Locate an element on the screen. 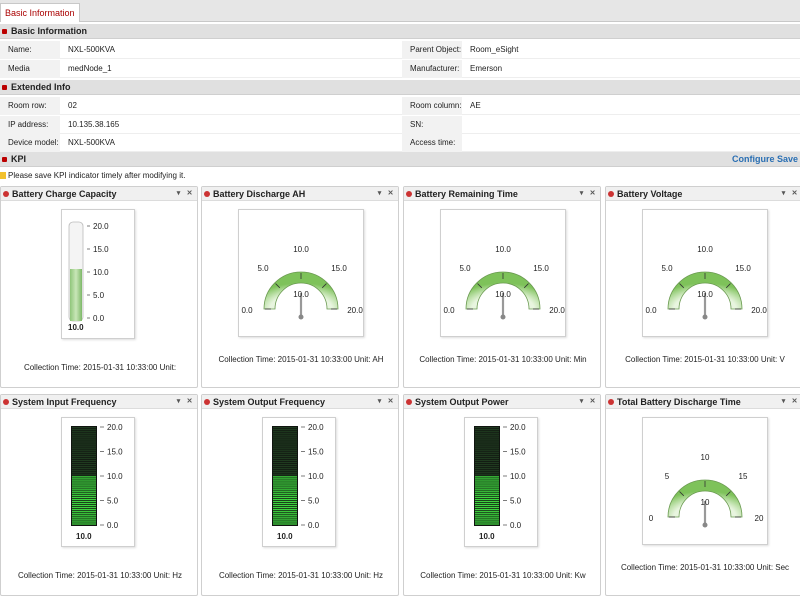 This screenshot has height=600, width=800. gauge-graphic: 20.0 15.0 10.0 5.0 0.0 10.0 is located at coordinates (88, 276).